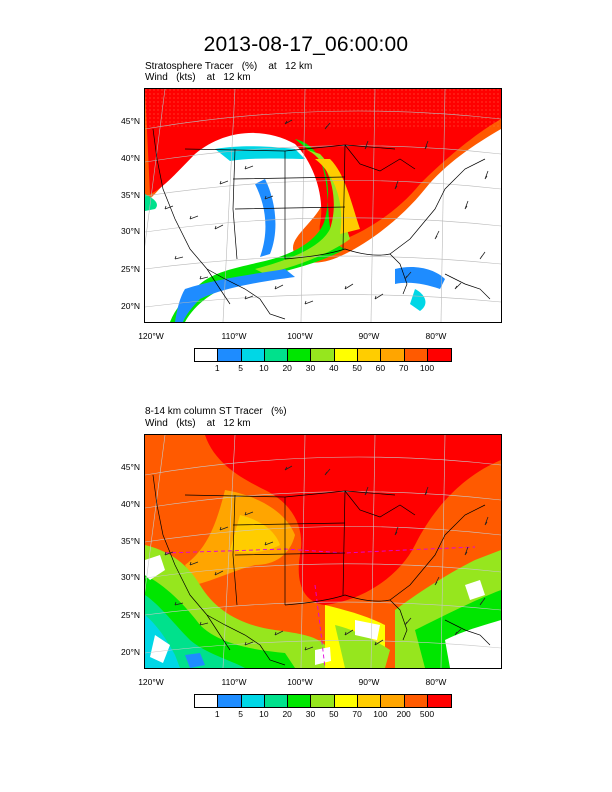 Image resolution: width=612 pixels, height=792 pixels. What do you see at coordinates (310, 714) in the screenshot?
I see `plot2-colorbar-label: 30` at bounding box center [310, 714].